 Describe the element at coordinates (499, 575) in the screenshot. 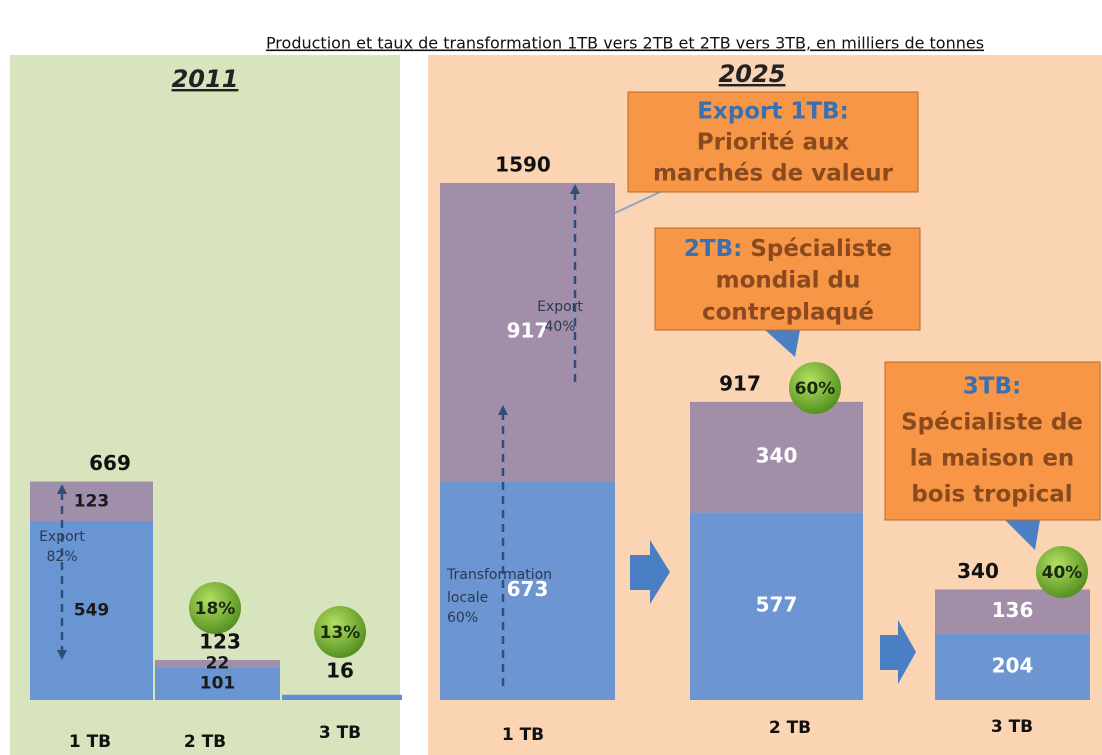

I see `annotation-text: Transformation` at that location.